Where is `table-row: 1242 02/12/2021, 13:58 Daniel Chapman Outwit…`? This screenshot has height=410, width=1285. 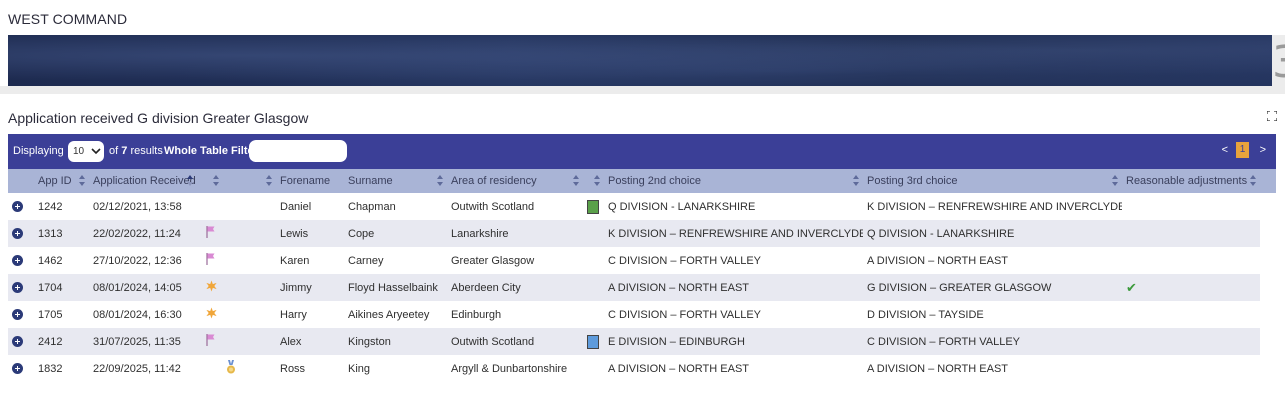
table-row: 1242 02/12/2021, 13:58 Daniel Chapman Outwit… is located at coordinates (642, 206).